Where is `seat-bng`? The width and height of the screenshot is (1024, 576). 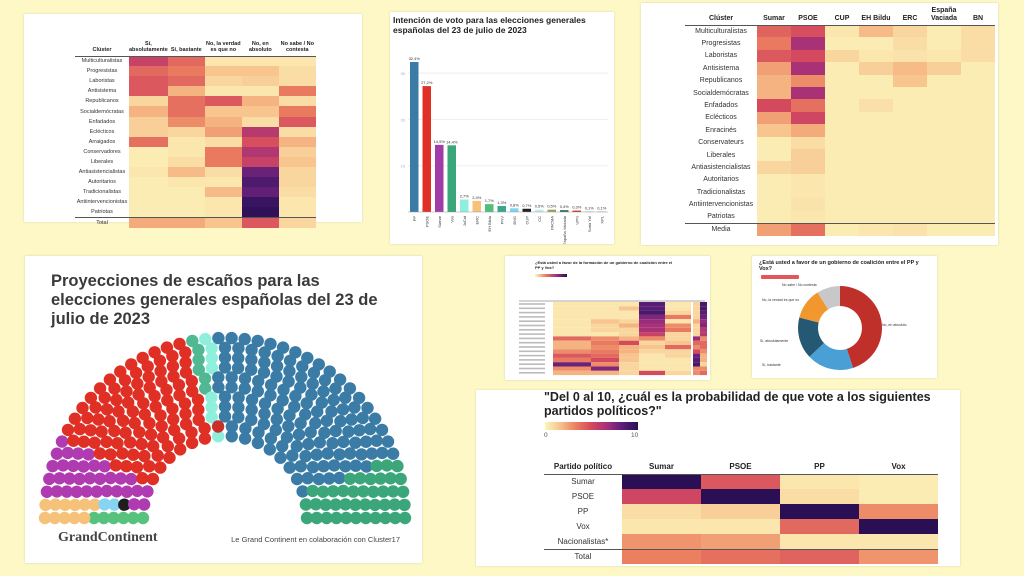
seat-bng is located at coordinates (104, 504).